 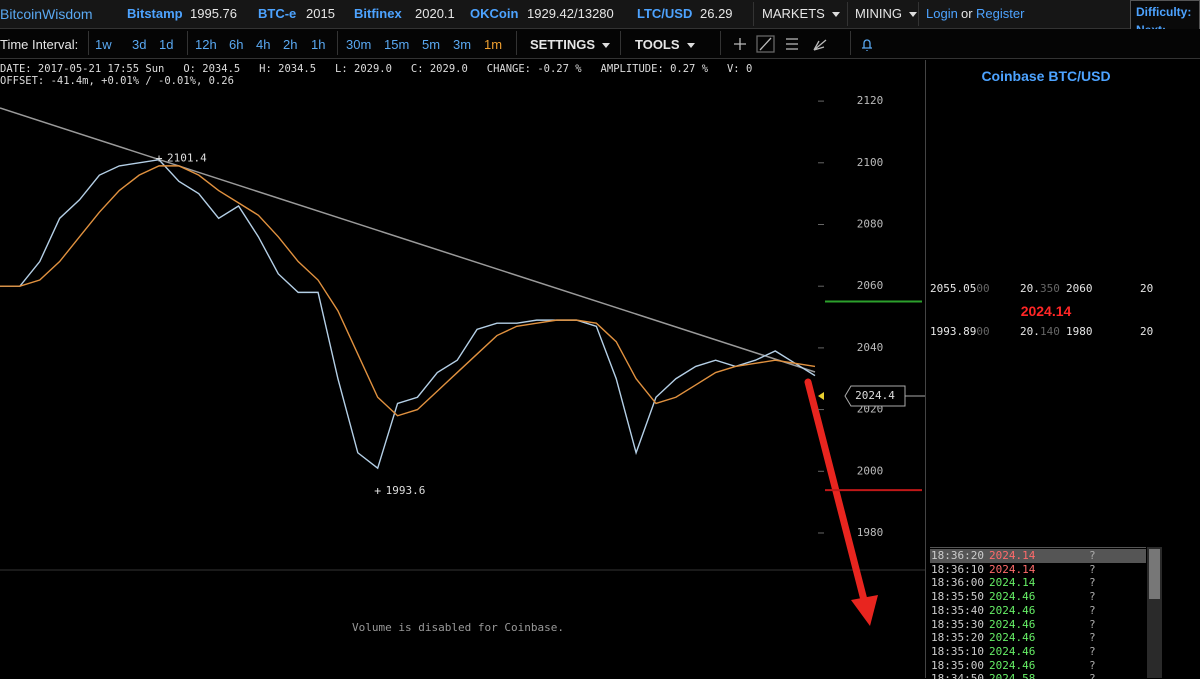 What do you see at coordinates (953, 288) in the screenshot?
I see `book-price: 2055.05` at bounding box center [953, 288].